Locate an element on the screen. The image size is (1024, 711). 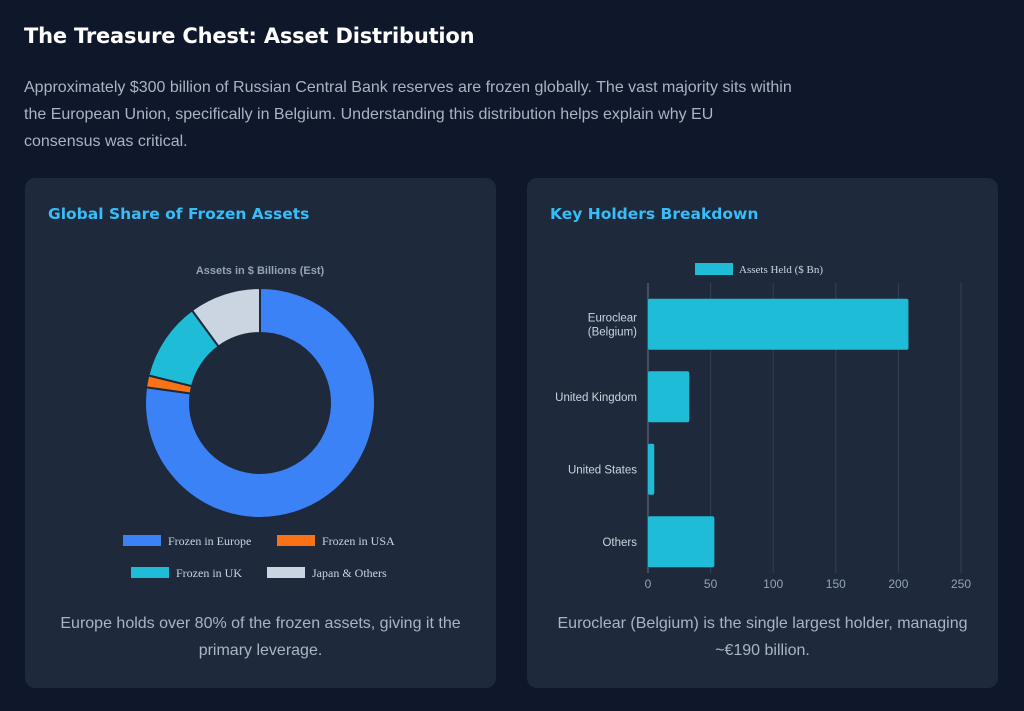
legend-label-japan-others: Japan & Others is located at coordinates (349, 573).